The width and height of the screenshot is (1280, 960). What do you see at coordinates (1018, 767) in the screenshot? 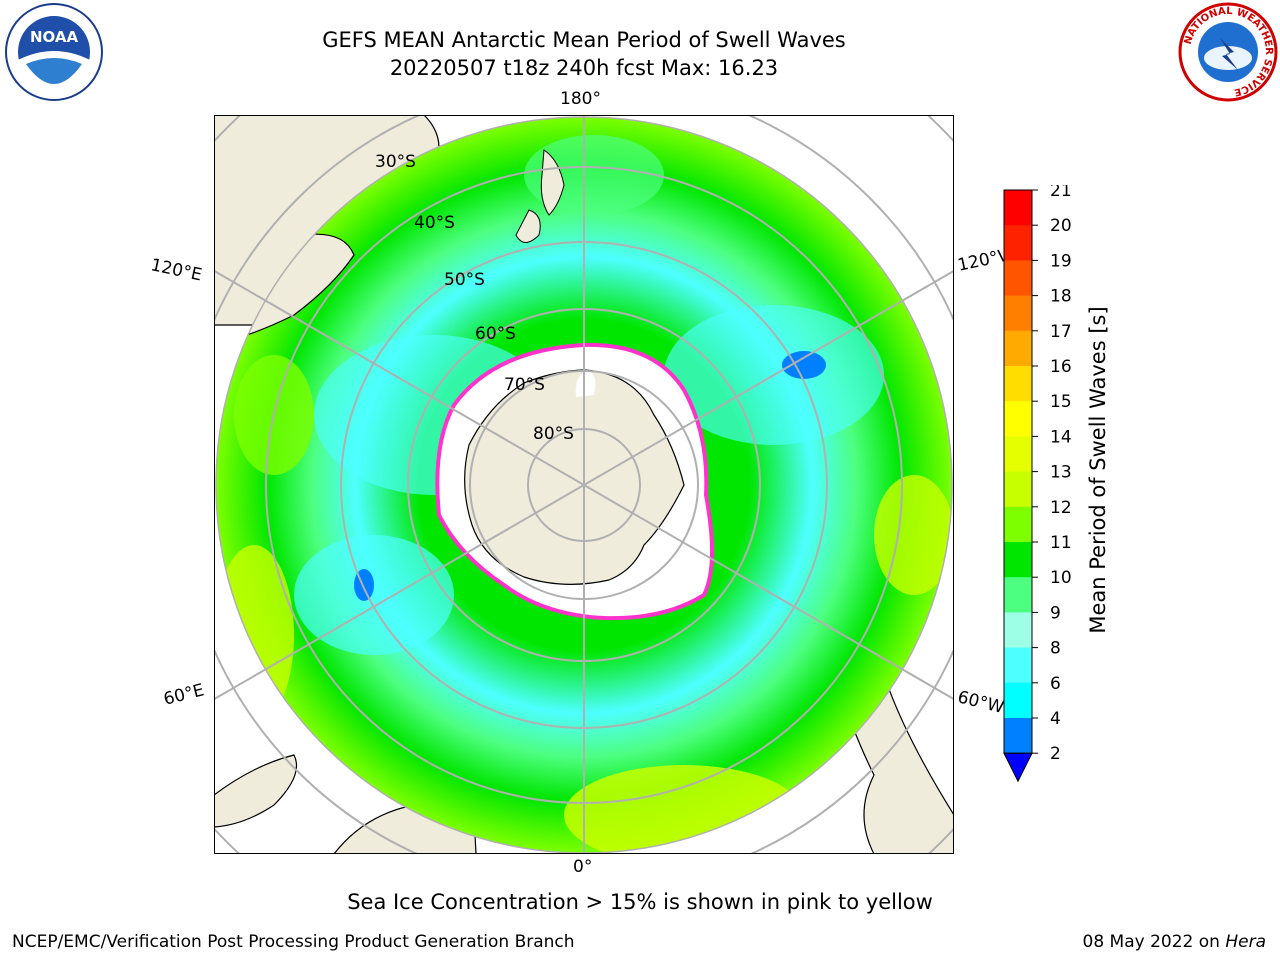
I see `colorbar-extension` at bounding box center [1018, 767].